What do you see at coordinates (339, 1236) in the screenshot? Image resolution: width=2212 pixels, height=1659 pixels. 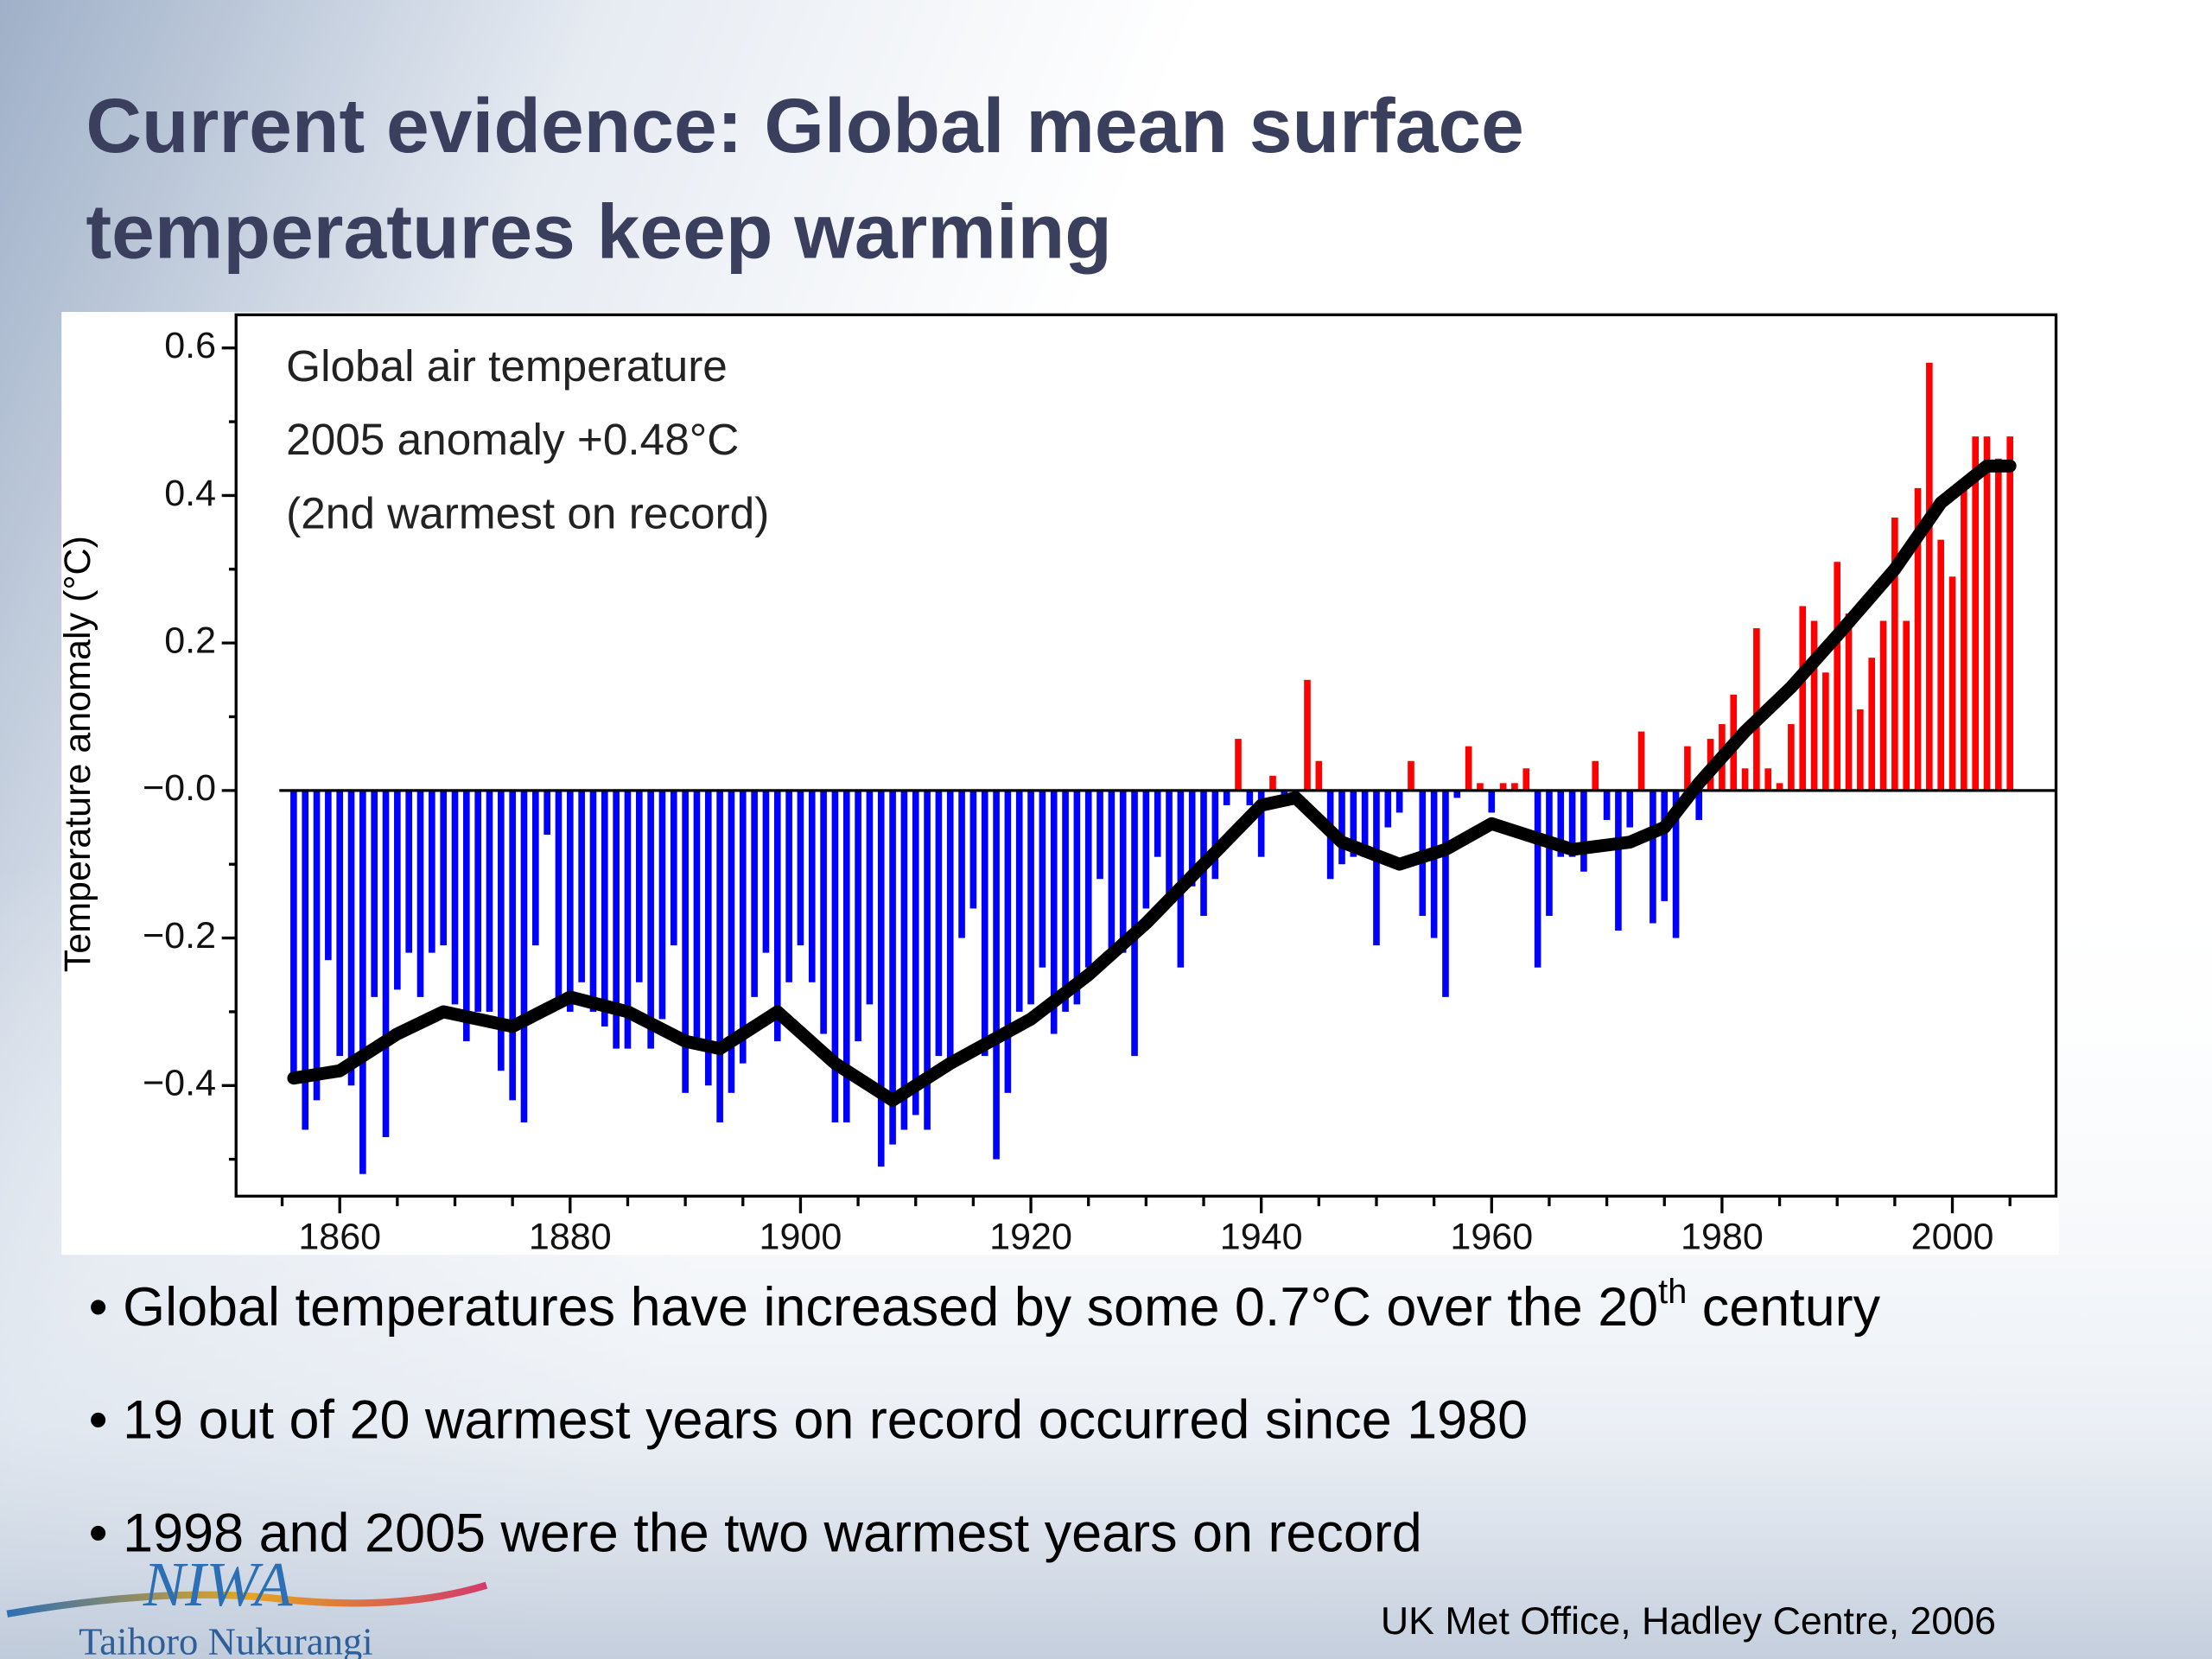 I see `x-tick-label: 1860` at bounding box center [339, 1236].